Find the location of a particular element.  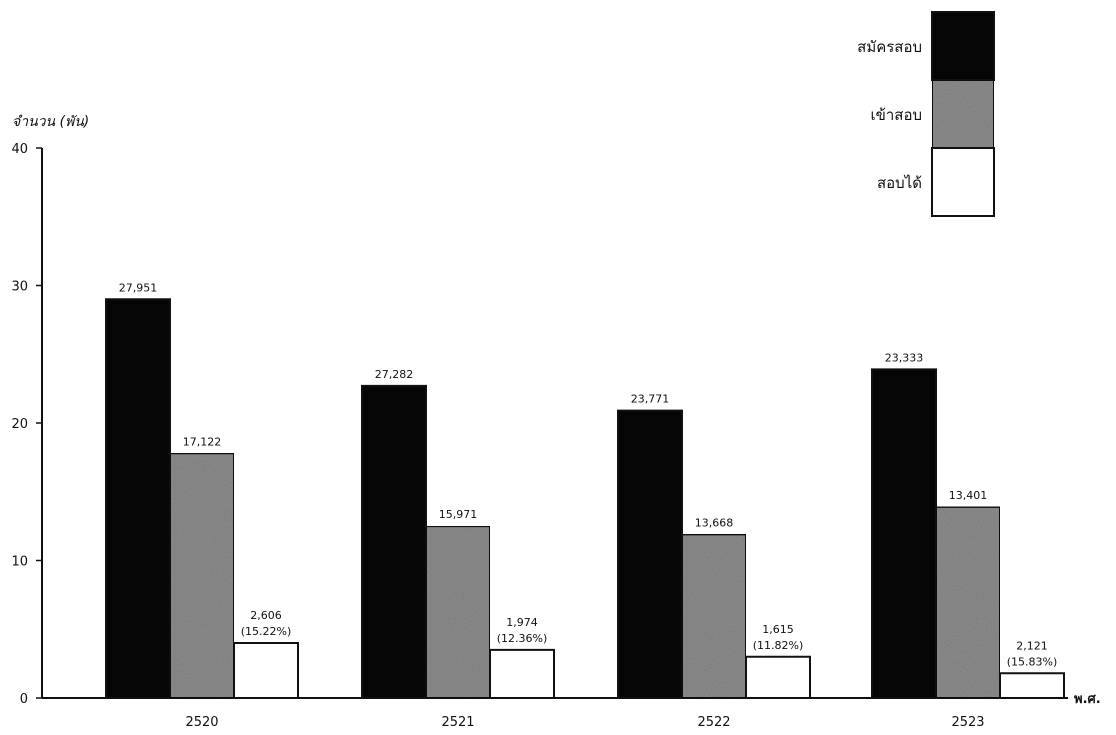

percent-label-2521: (12.36%) is located at coordinates (522, 638).